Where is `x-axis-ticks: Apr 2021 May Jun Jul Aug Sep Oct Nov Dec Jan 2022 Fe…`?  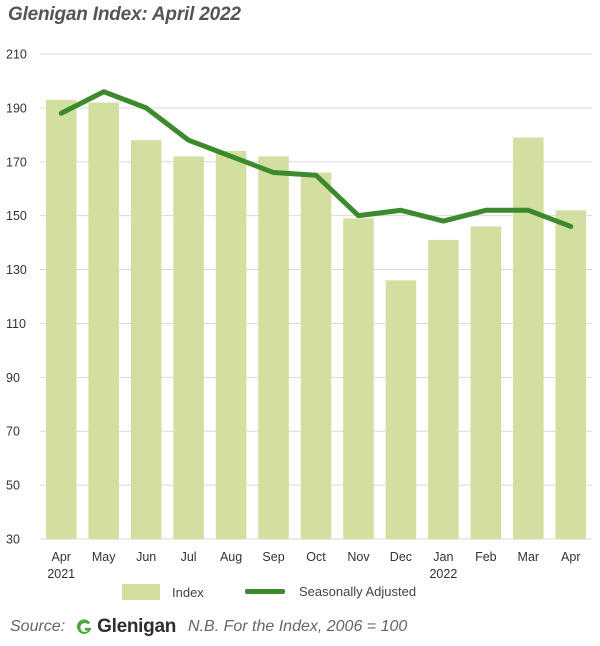 x-axis-ticks: Apr 2021 May Jun Jul Aug Sep Oct Nov Dec Jan 2022 Fe… is located at coordinates (313, 565).